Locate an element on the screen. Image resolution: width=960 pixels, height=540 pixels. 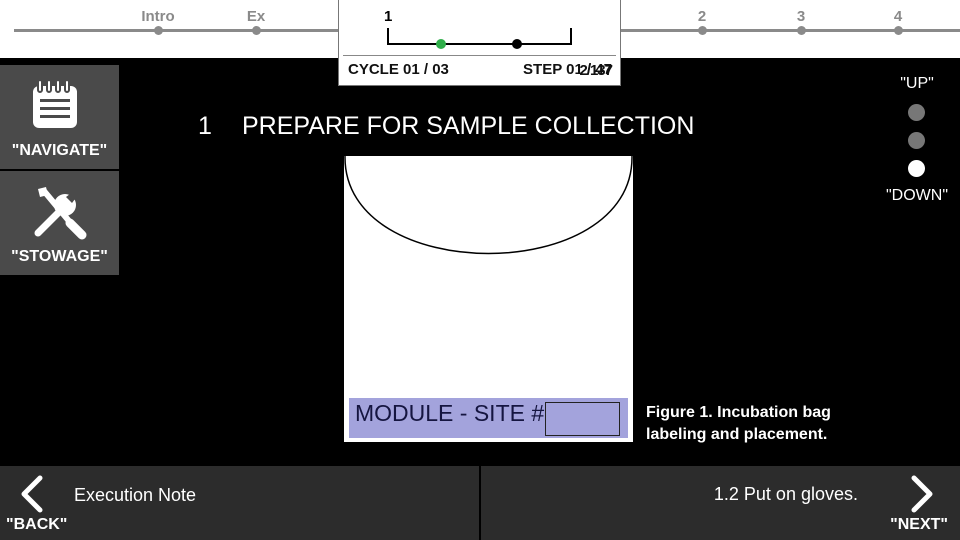
voice-up-label: "UP" is located at coordinates (917, 83).